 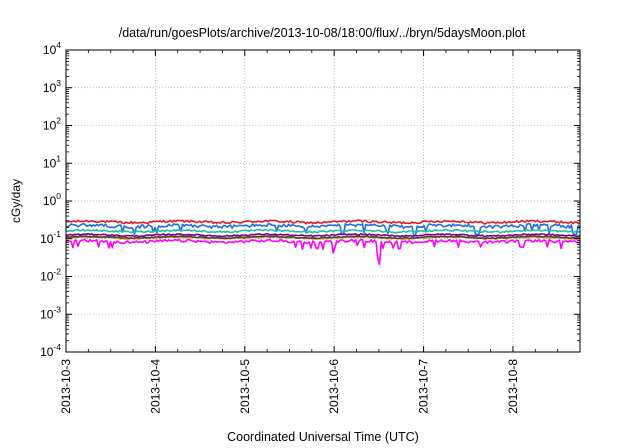 What do you see at coordinates (50, 312) in the screenshot?
I see `y-tick-label: 10⁻³` at bounding box center [50, 312].